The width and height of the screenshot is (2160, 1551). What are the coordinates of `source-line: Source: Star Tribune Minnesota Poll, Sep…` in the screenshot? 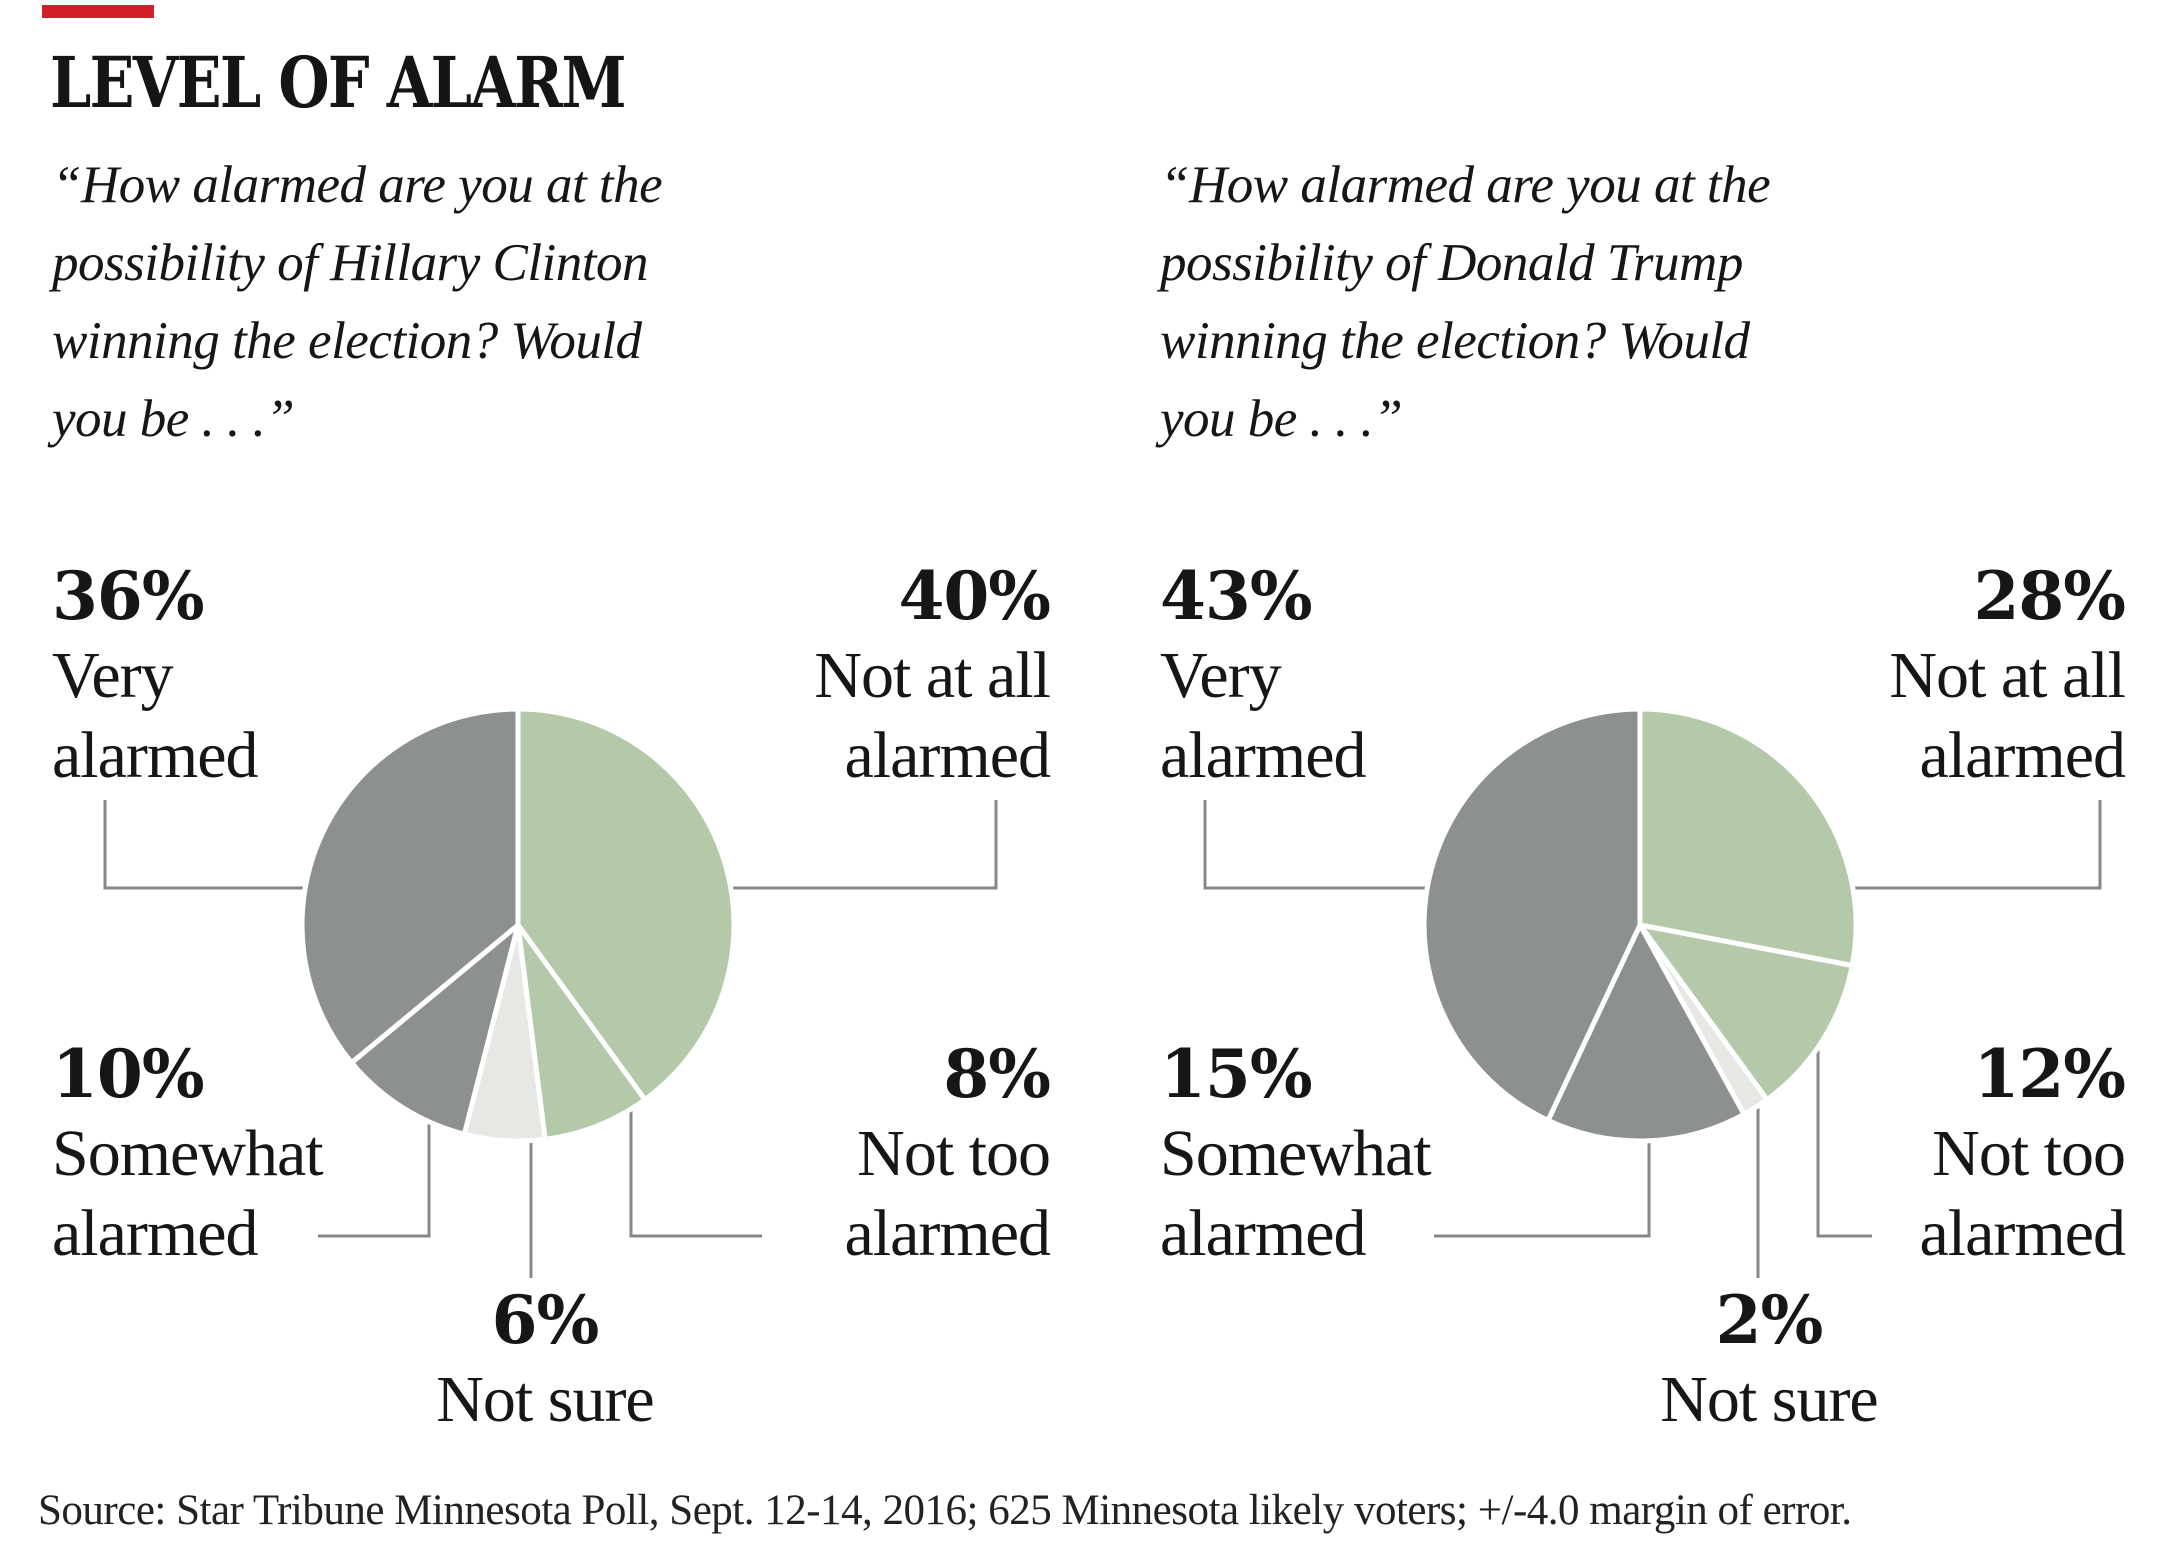 It's located at (945, 1510).